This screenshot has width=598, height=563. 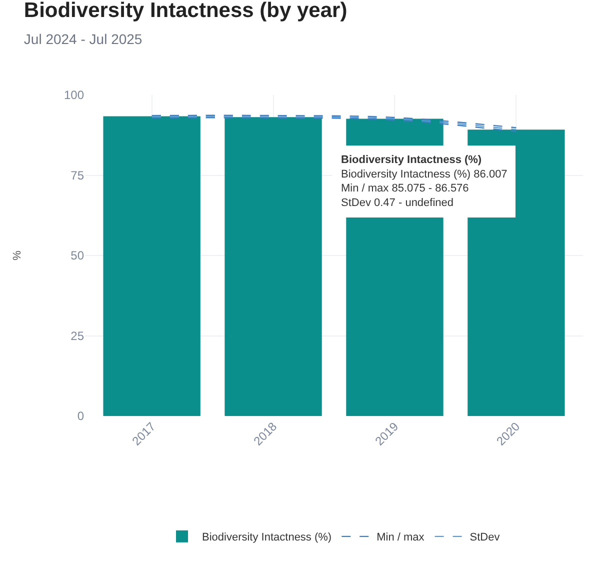 I want to click on annotation: StDev 0.47 - undefined, so click(x=397, y=202).